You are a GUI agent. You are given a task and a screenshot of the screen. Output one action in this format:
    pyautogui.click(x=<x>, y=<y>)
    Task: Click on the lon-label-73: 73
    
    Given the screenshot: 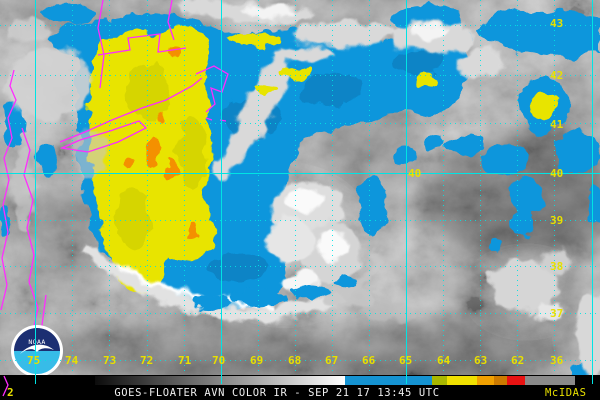 What is the action you would take?
    pyautogui.click(x=109, y=360)
    